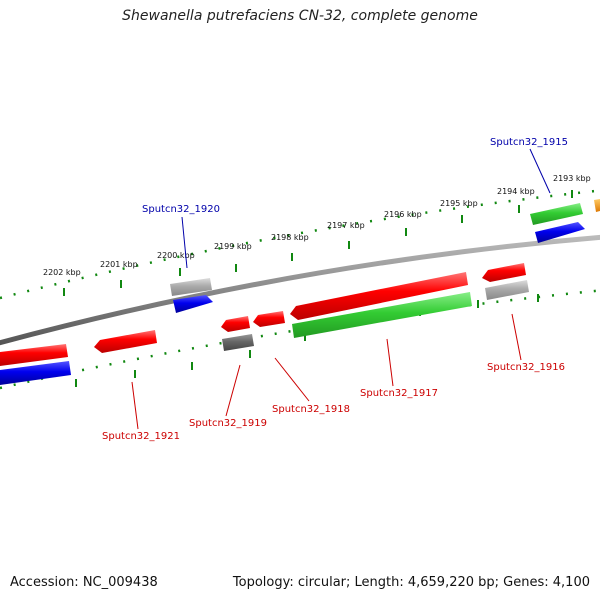 The image size is (600, 600). What do you see at coordinates (176, 255) in the screenshot?
I see `tick-label: 2200 kbp` at bounding box center [176, 255].